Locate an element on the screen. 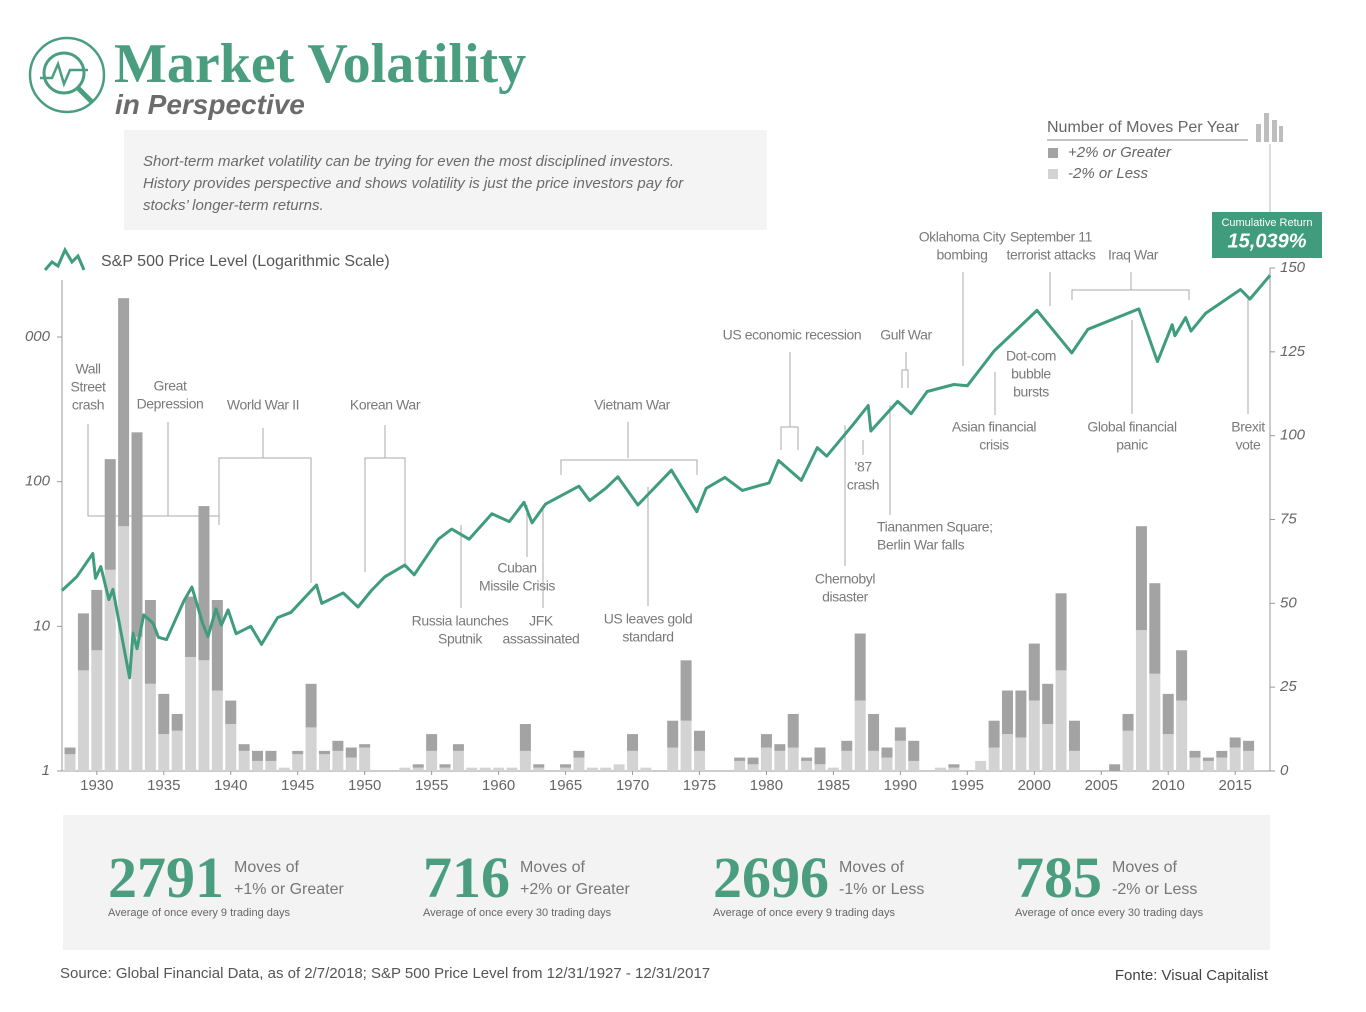 The image size is (1366, 1012). annotation: disaster is located at coordinates (845, 597).